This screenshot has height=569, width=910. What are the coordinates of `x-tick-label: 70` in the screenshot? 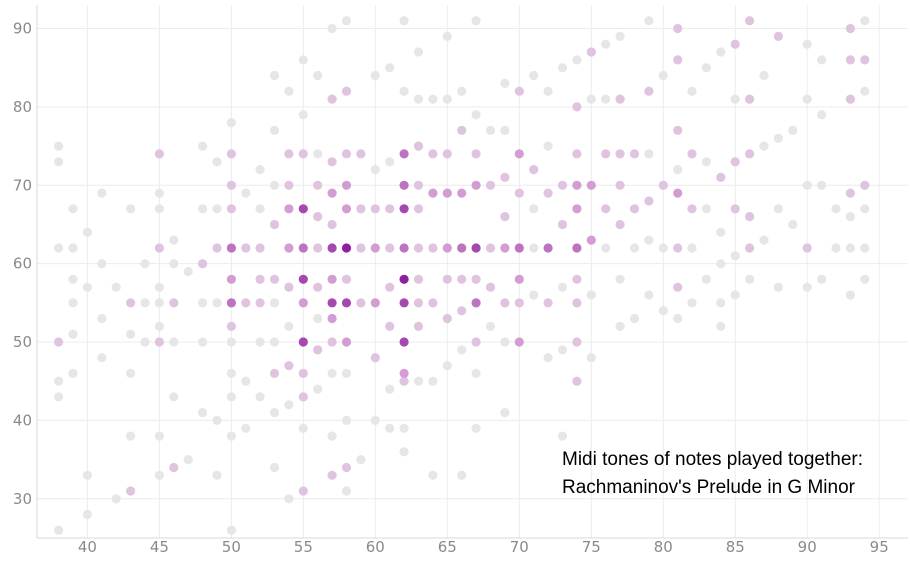 It's located at (519, 547).